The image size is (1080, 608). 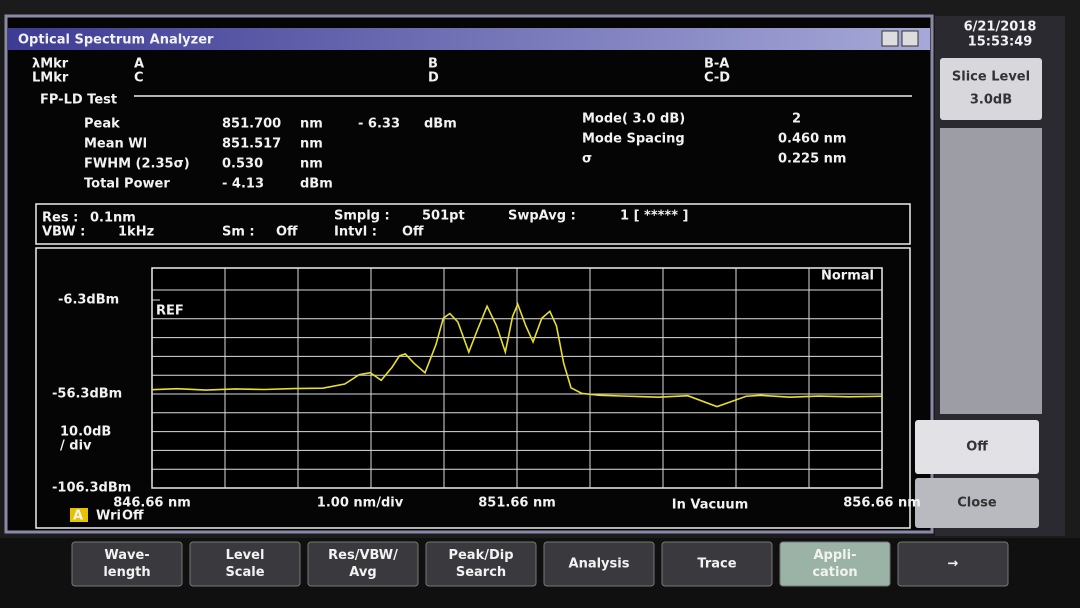 What do you see at coordinates (717, 78) in the screenshot?
I see `marker-label: C-D` at bounding box center [717, 78].